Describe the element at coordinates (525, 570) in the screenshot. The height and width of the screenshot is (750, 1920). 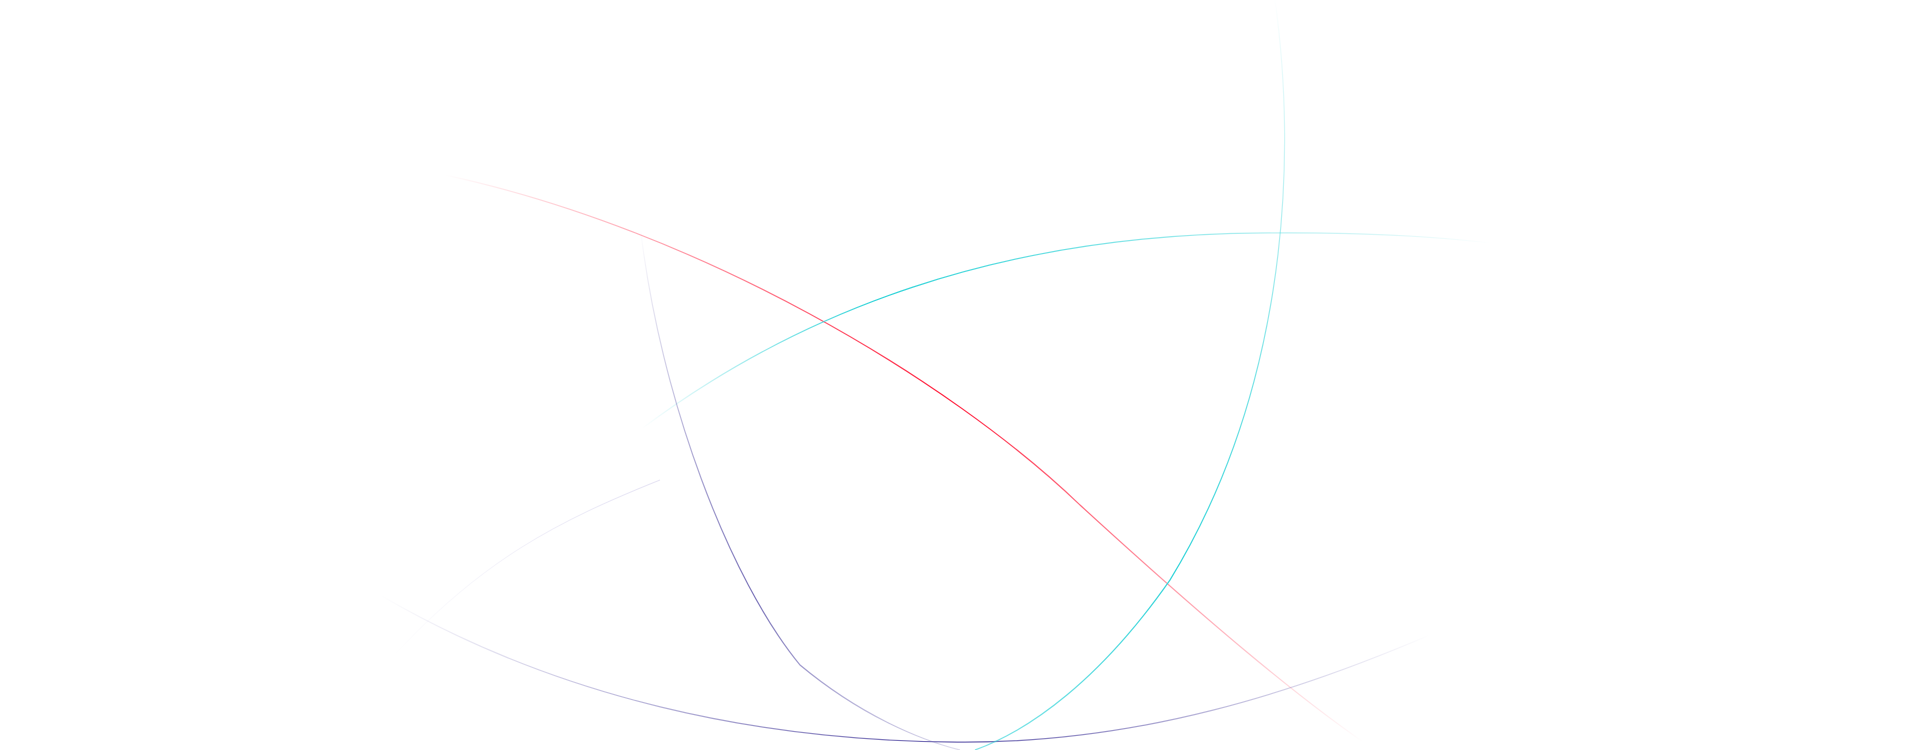
I see `faint-arc` at that location.